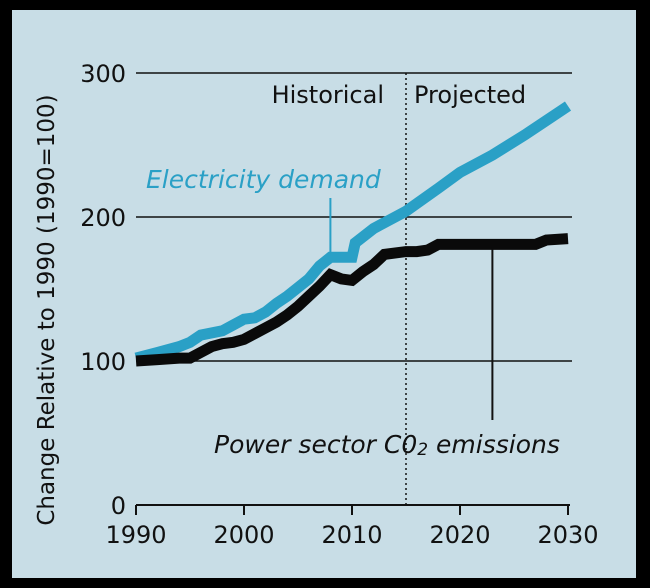 This screenshot has width=650, height=588. What do you see at coordinates (567, 535) in the screenshot?
I see `x-tick-label-2030: 2030` at bounding box center [567, 535].